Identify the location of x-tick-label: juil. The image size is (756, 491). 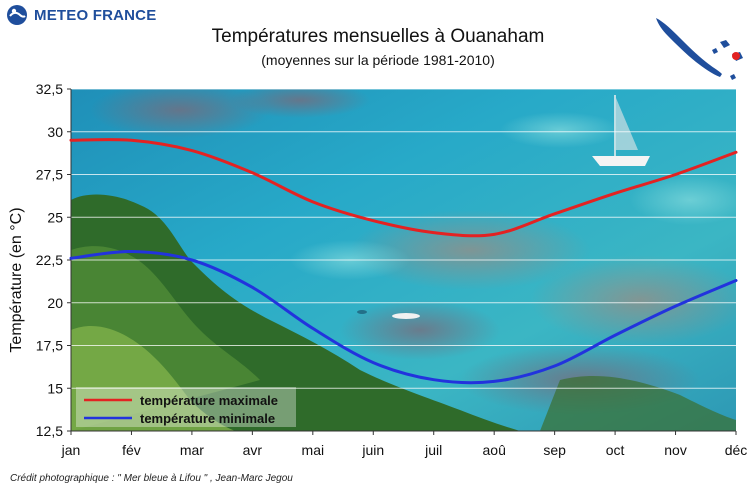
(433, 450).